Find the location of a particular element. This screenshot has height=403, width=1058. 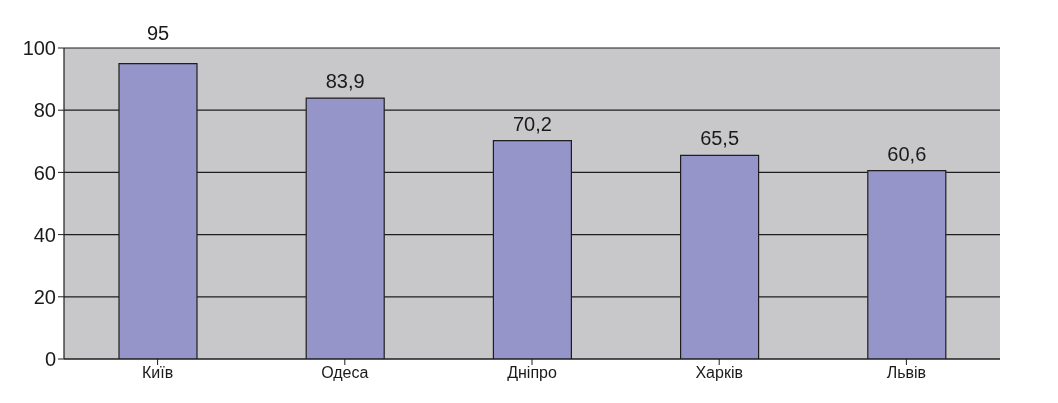

x-tick-label: Одеса is located at coordinates (345, 373).